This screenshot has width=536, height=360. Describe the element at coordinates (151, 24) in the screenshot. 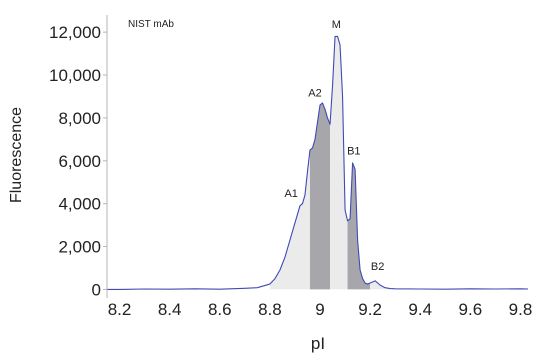

I see `chart-title: NIST mAb` at that location.